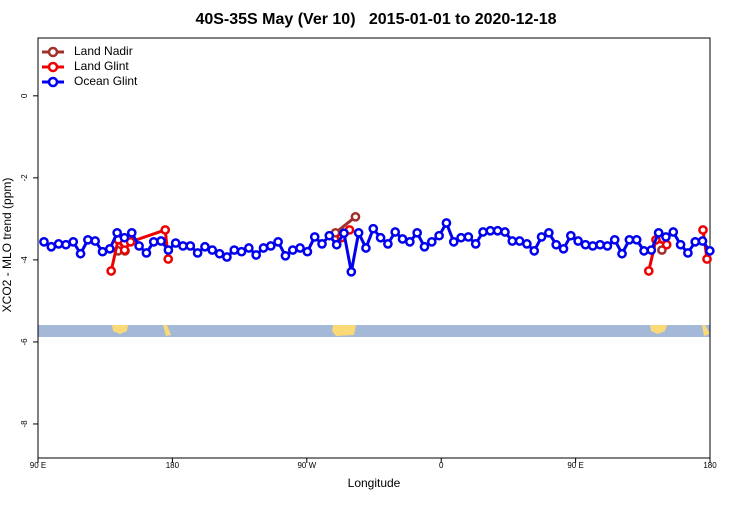 Image resolution: width=750 pixels, height=505 pixels. I want to click on y-axis-label: XCO2 - MLO trend (ppm), so click(7, 245).